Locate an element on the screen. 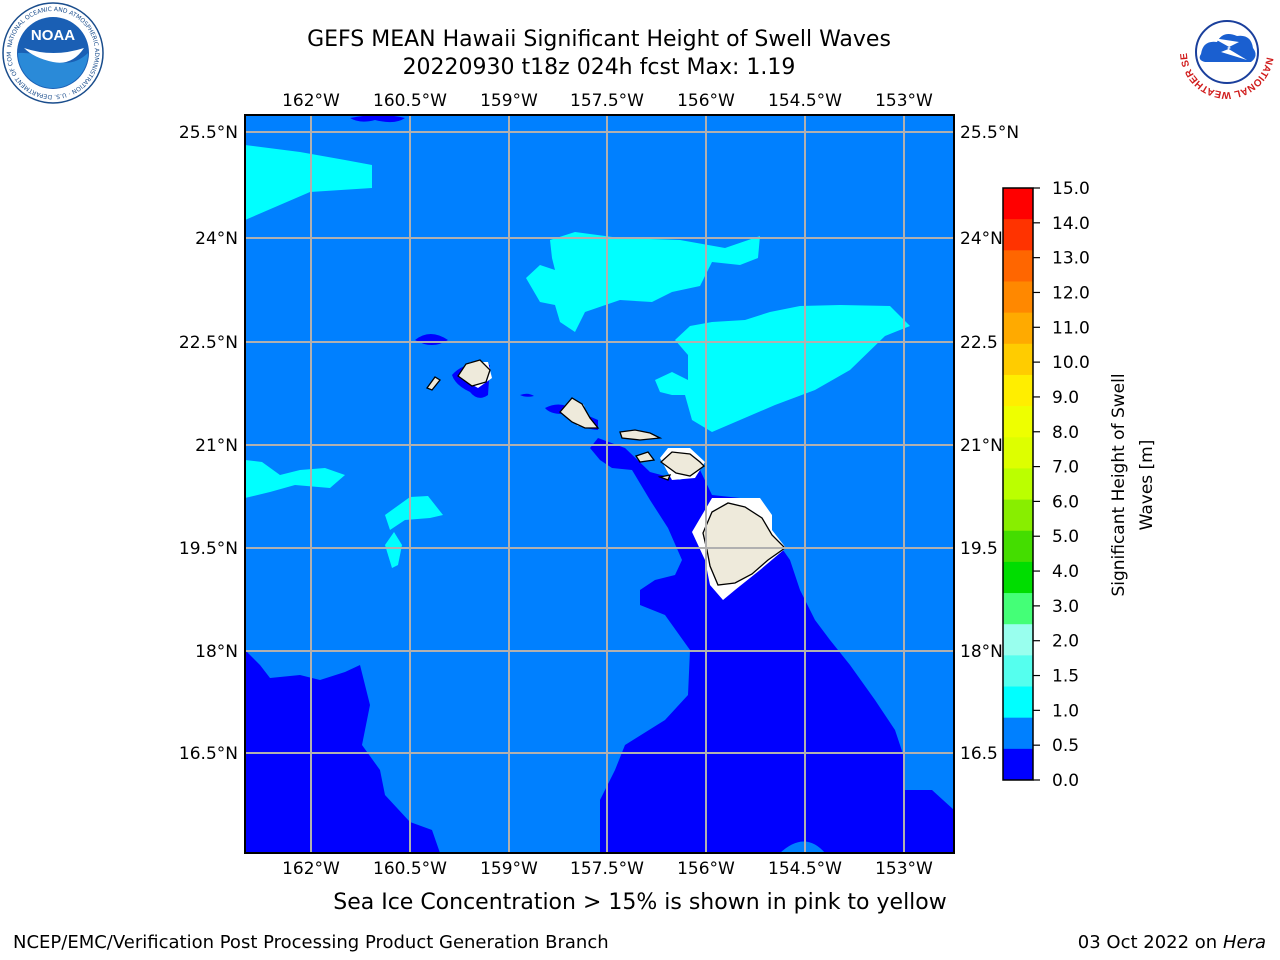  island-hawaii is located at coordinates (744, 544).